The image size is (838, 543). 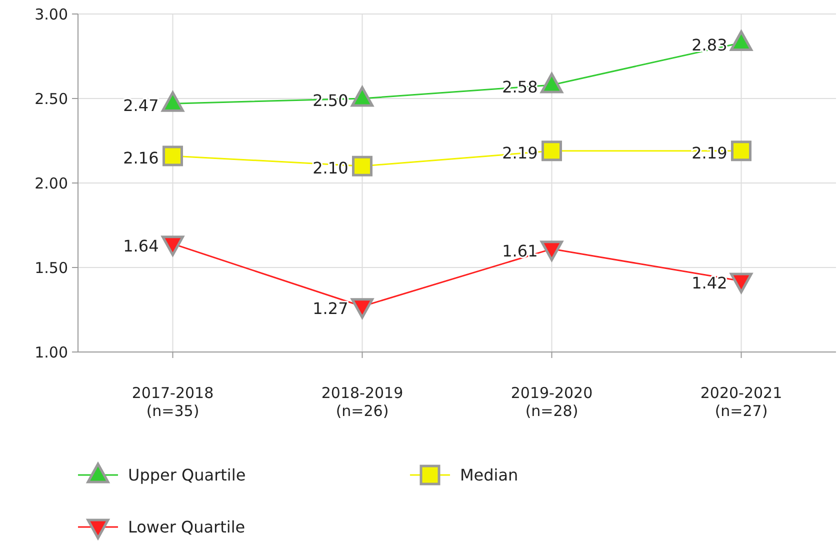 What do you see at coordinates (330, 168) in the screenshot?
I see `data-label: 2.10` at bounding box center [330, 168].